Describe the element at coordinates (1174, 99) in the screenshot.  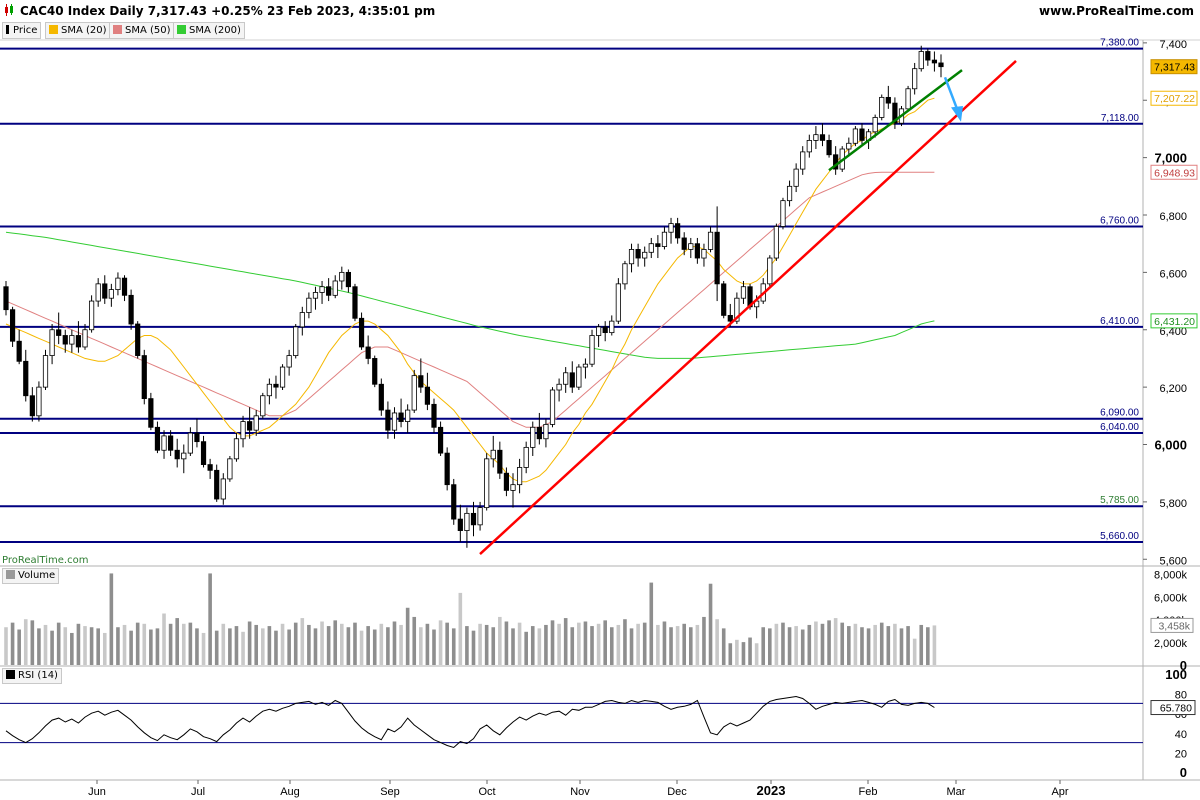
I see `sma20-tag: 7,207.22` at that location.